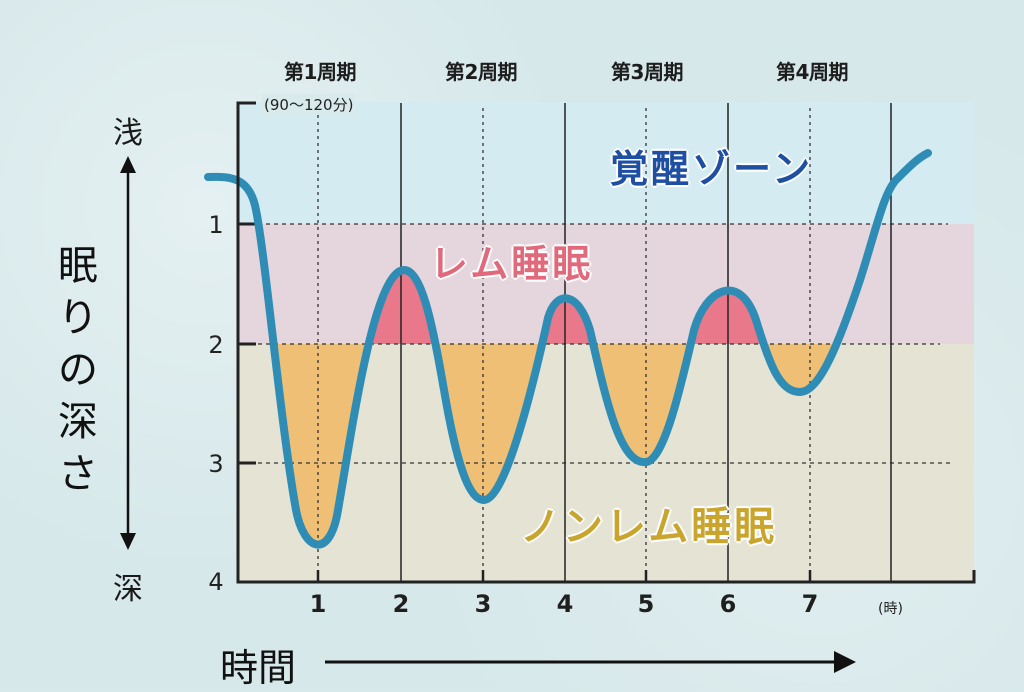 This screenshot has height=692, width=1024. Describe the element at coordinates (649, 527) in the screenshot. I see `nonrem-sleep-label: ノンレム睡眠` at that location.